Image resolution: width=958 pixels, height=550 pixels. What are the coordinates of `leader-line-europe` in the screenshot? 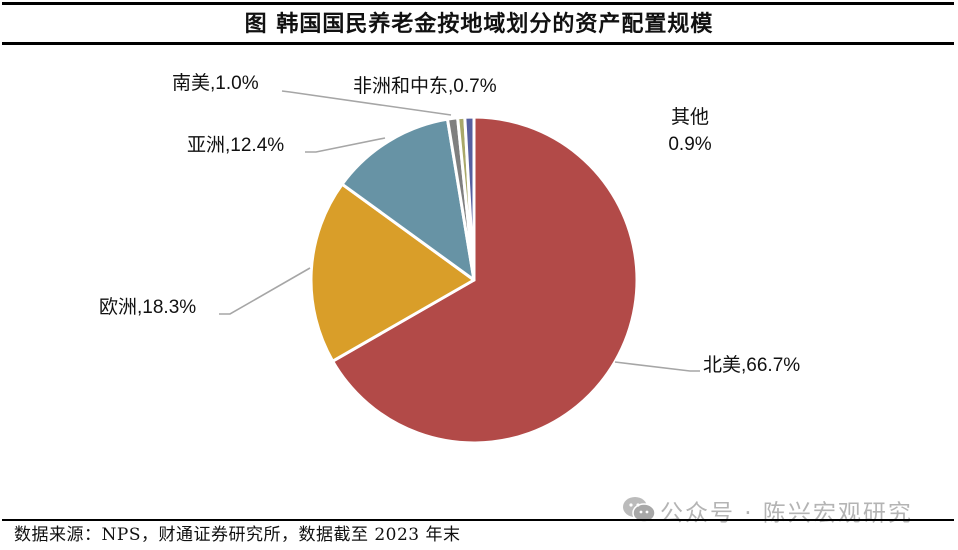 It's located at (265, 291).